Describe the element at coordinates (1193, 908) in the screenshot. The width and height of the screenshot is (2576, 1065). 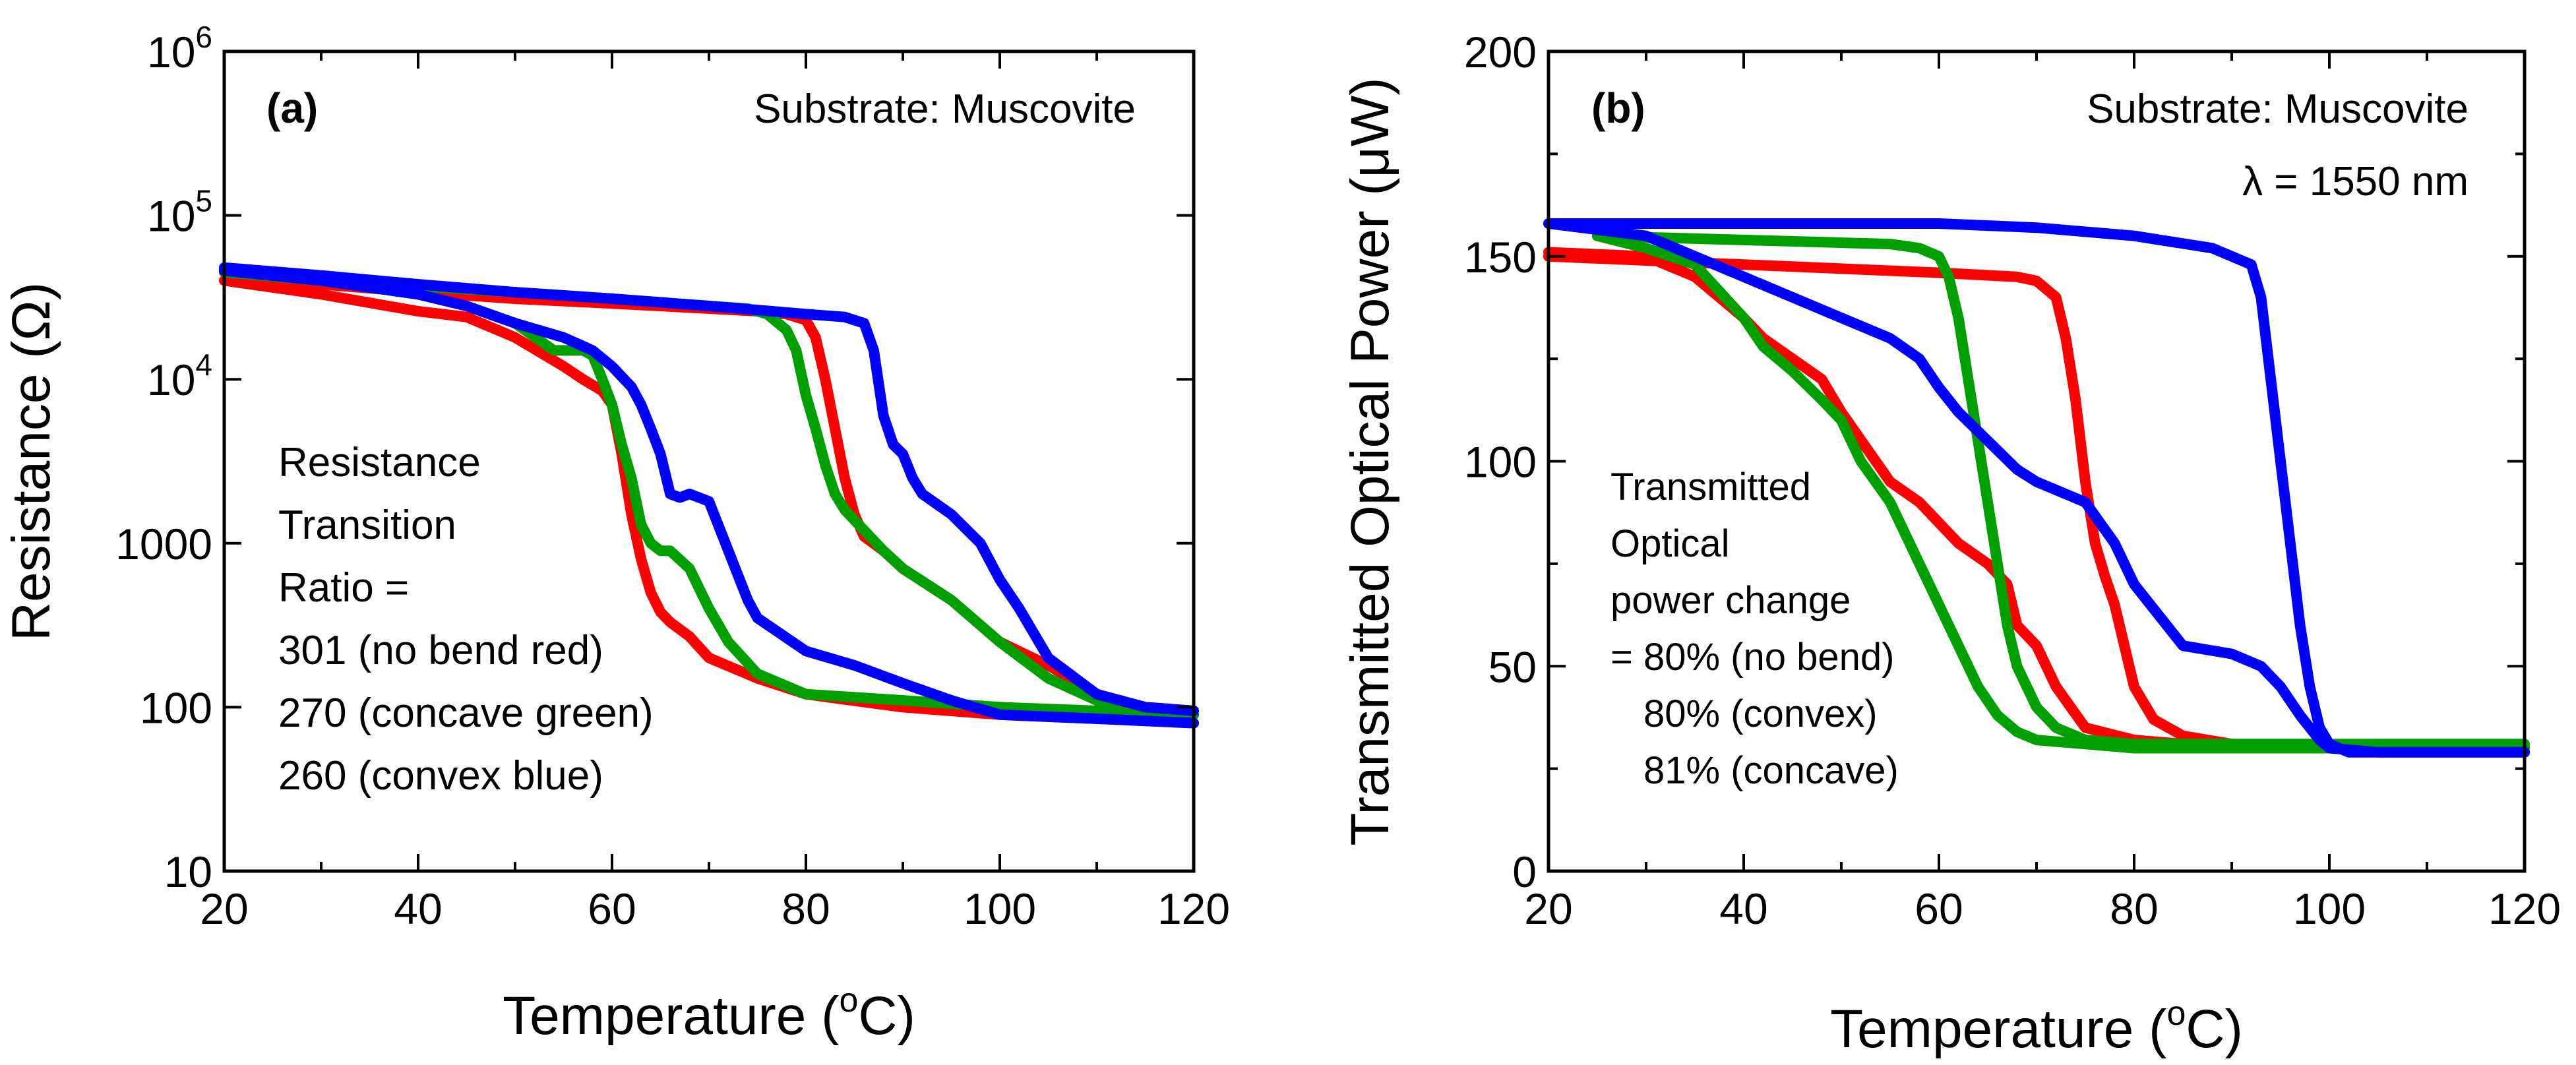
I see `panel-a-x-tick-label: 120` at that location.